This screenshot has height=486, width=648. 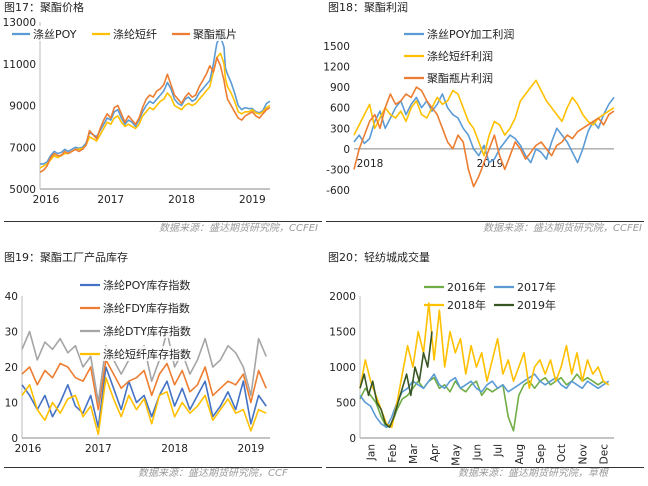 I want to click on y-tick-label: -600, so click(x=338, y=191).